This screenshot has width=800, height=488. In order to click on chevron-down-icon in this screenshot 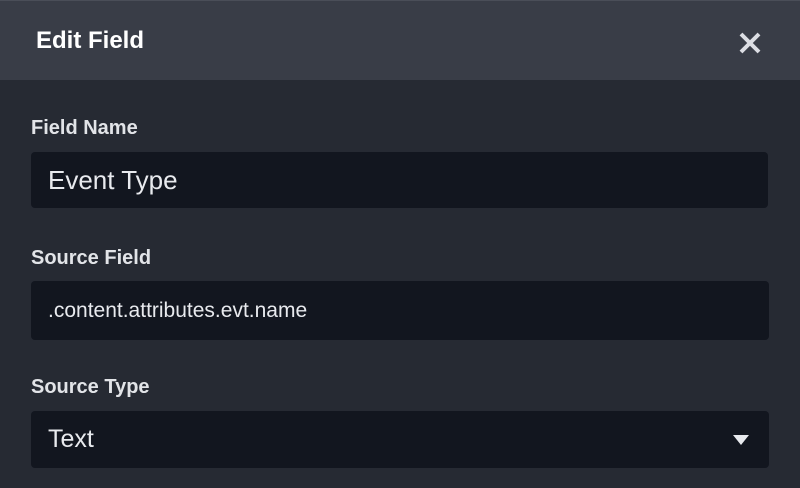, I will do `click(741, 440)`.